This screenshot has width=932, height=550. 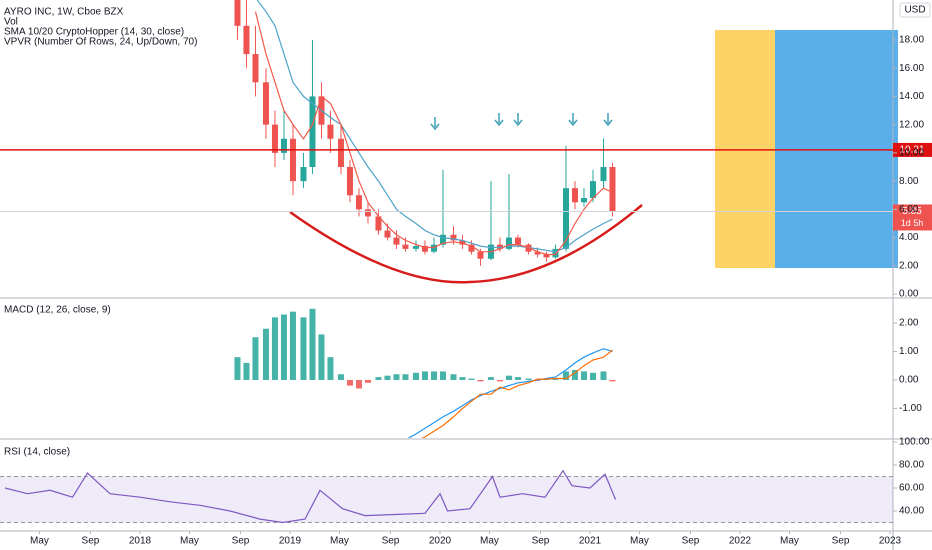 What do you see at coordinates (740, 541) in the screenshot?
I see `x-tick-label: 2022` at bounding box center [740, 541].